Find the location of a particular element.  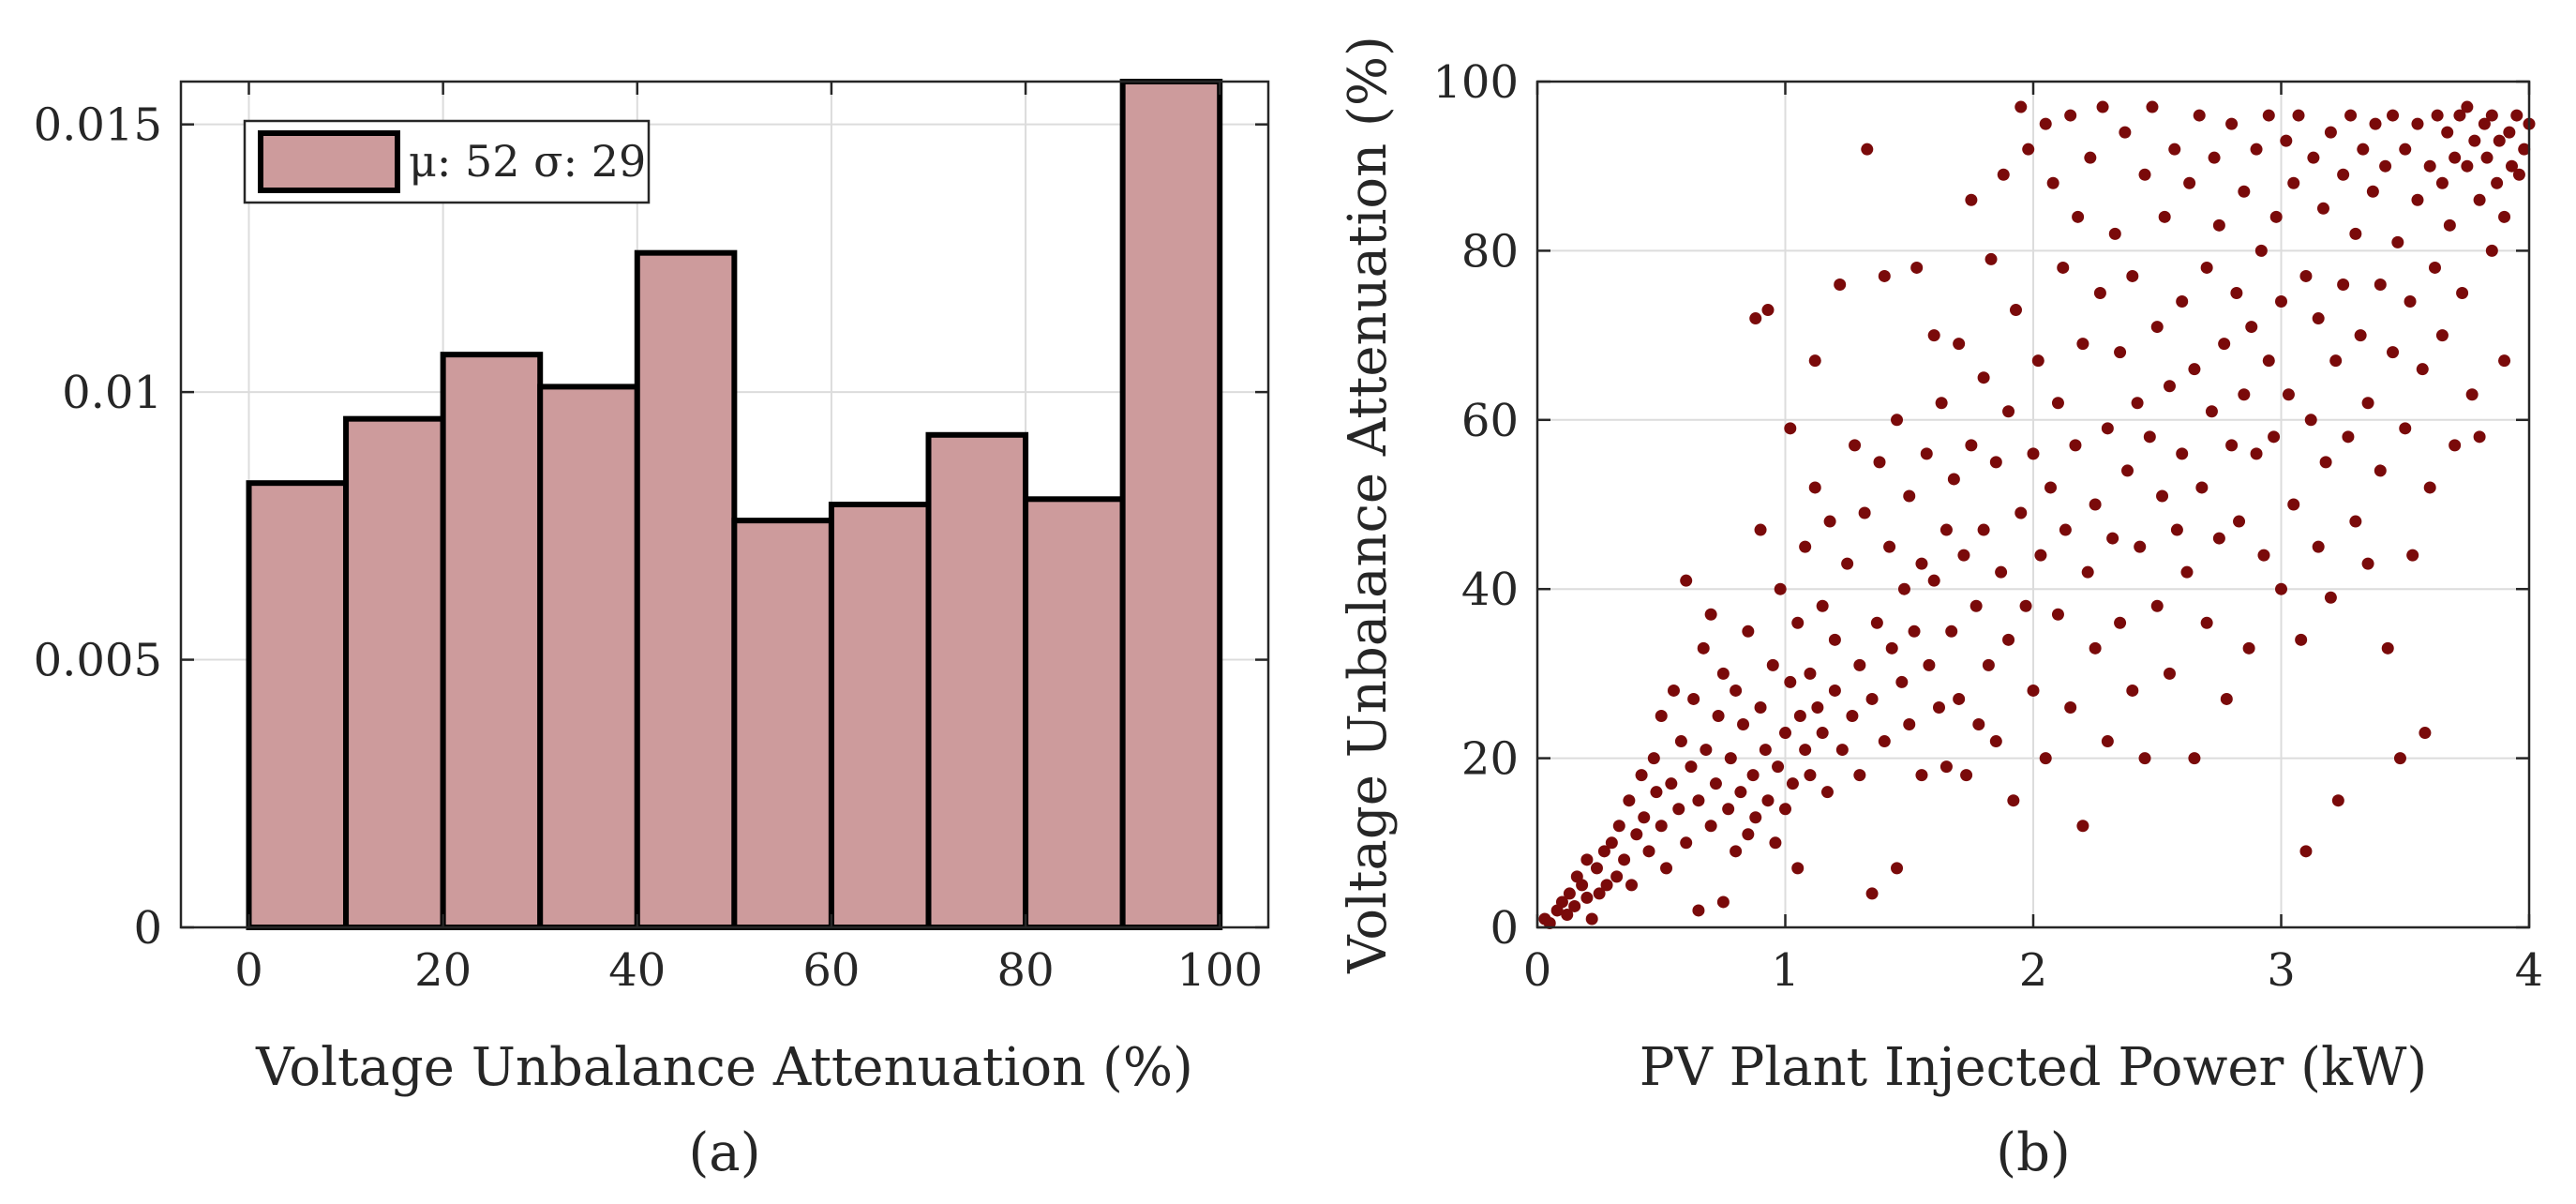

y-tick-label: 0.015 is located at coordinates (98, 125).